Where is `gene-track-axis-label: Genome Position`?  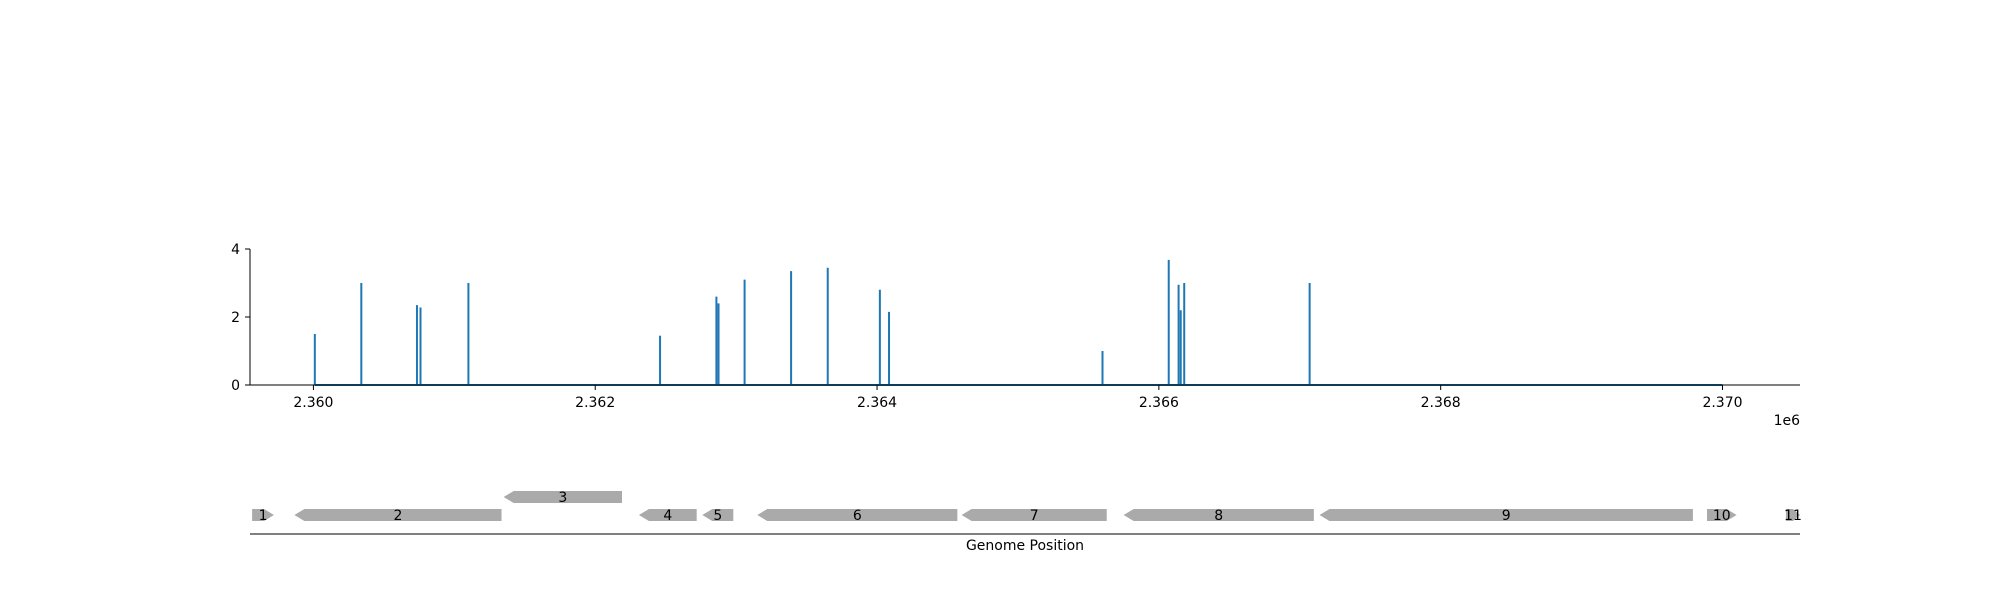
gene-track-axis-label: Genome Position is located at coordinates (1025, 546).